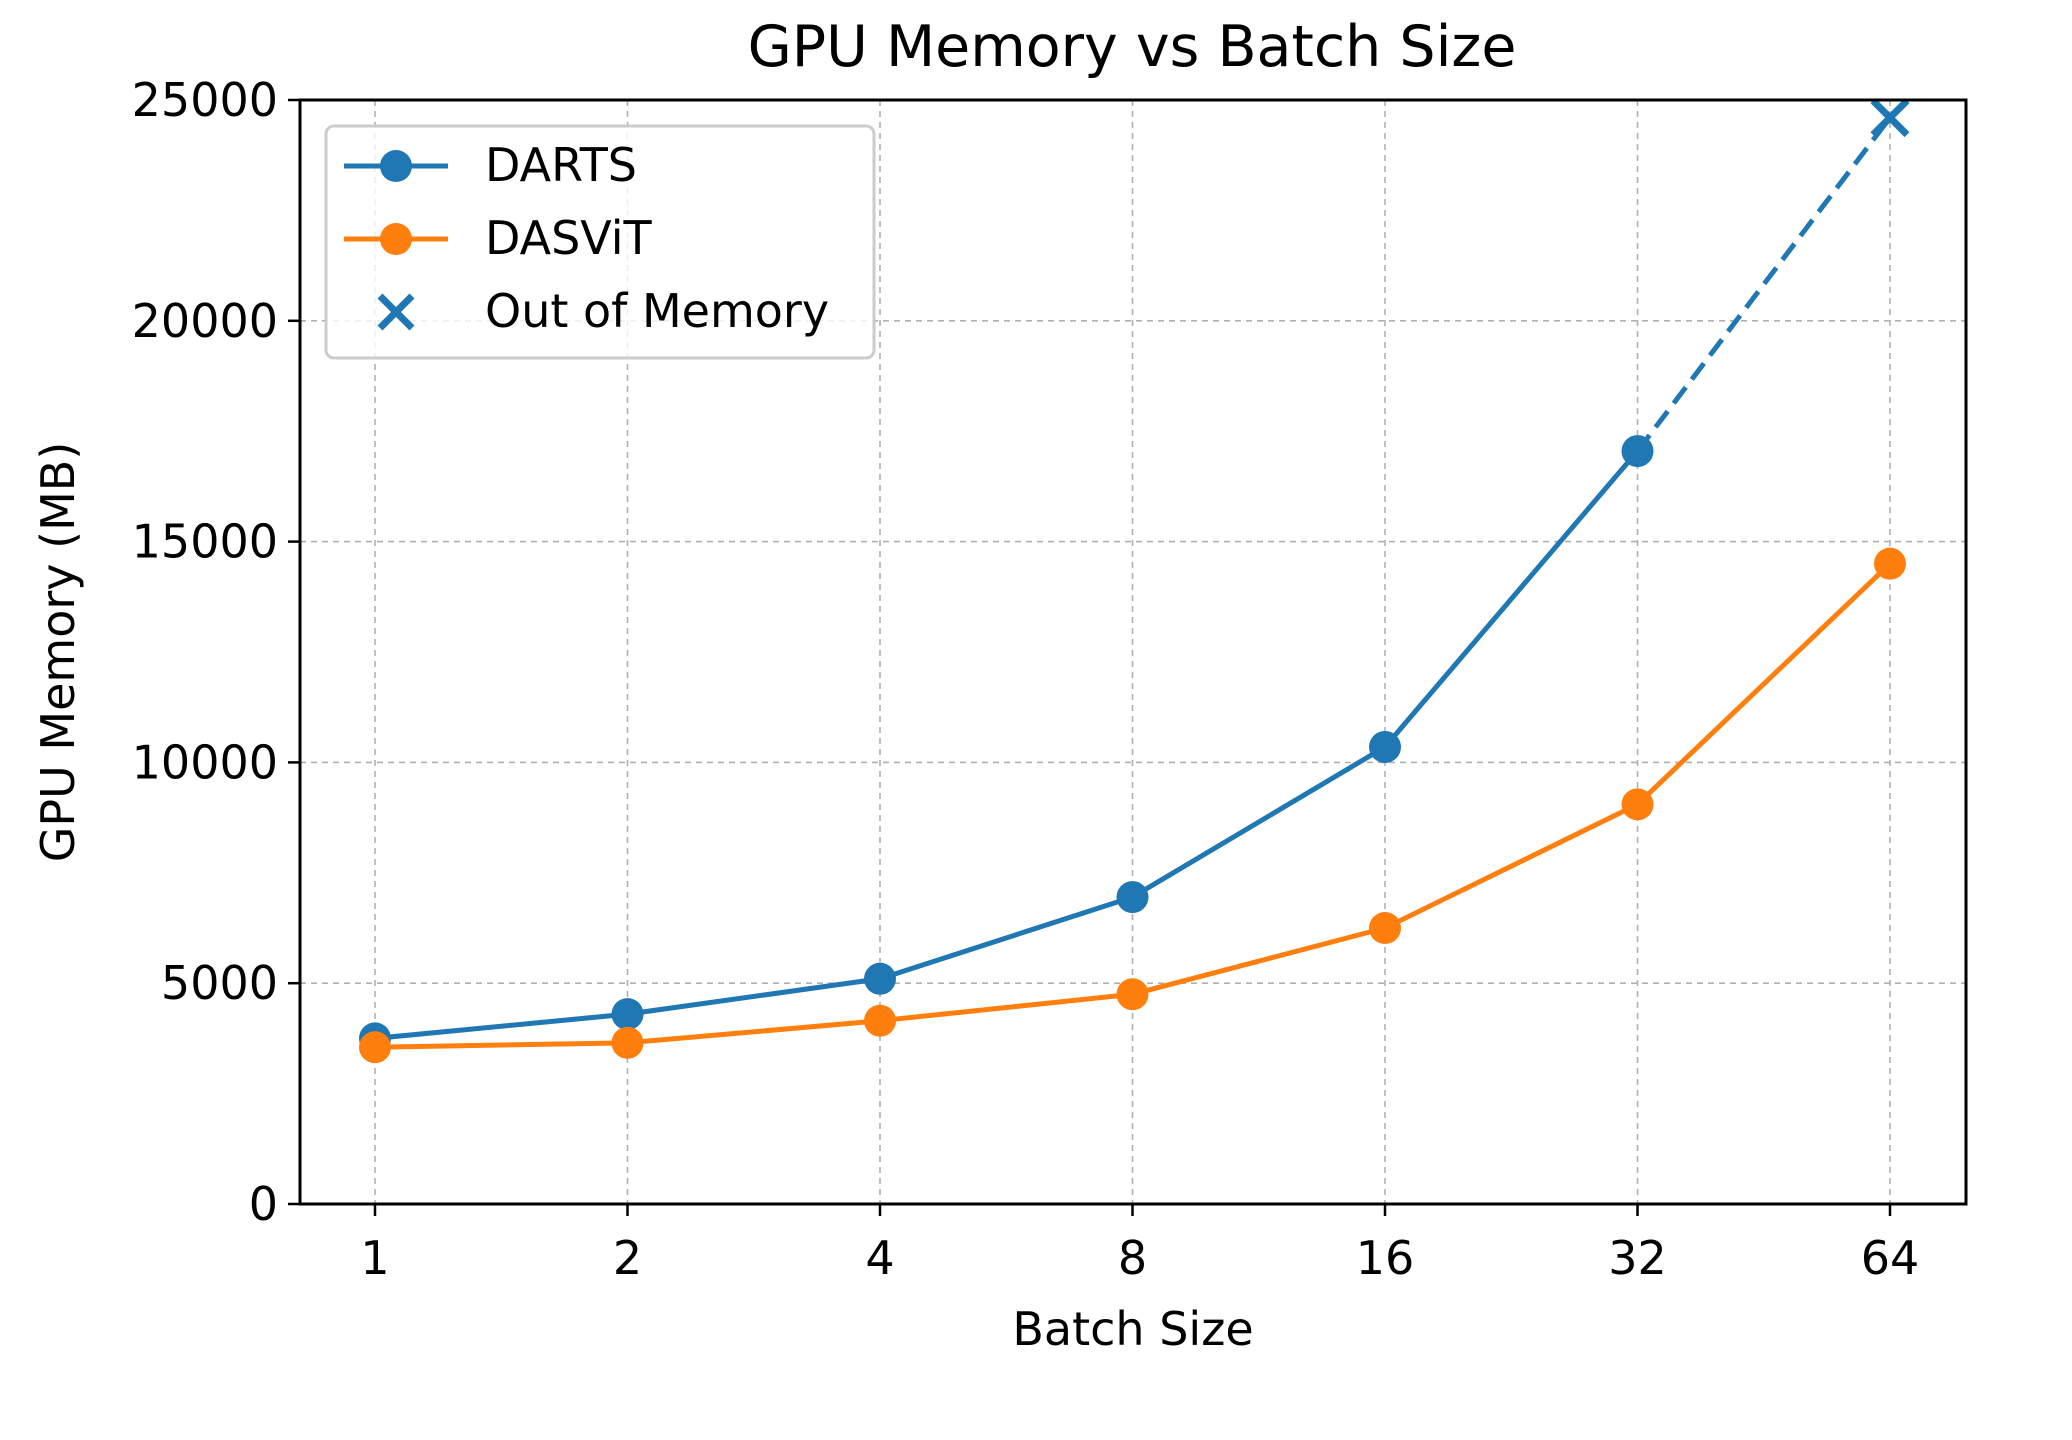  What do you see at coordinates (1890, 118) in the screenshot?
I see `darts-oom-x-marker` at bounding box center [1890, 118].